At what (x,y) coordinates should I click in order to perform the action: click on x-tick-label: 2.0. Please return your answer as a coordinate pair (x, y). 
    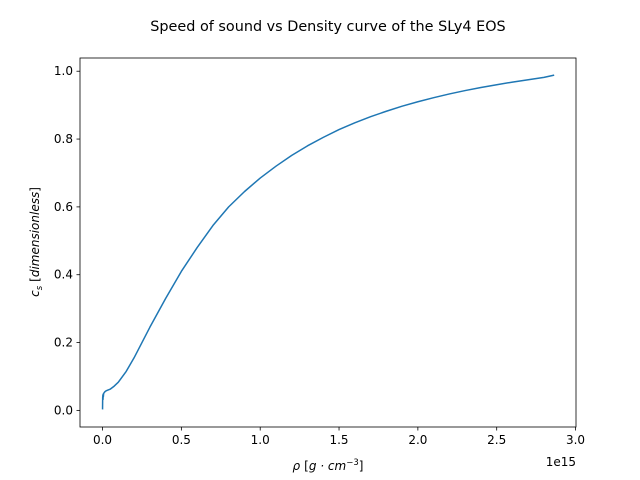
    Looking at the image, I should click on (417, 440).